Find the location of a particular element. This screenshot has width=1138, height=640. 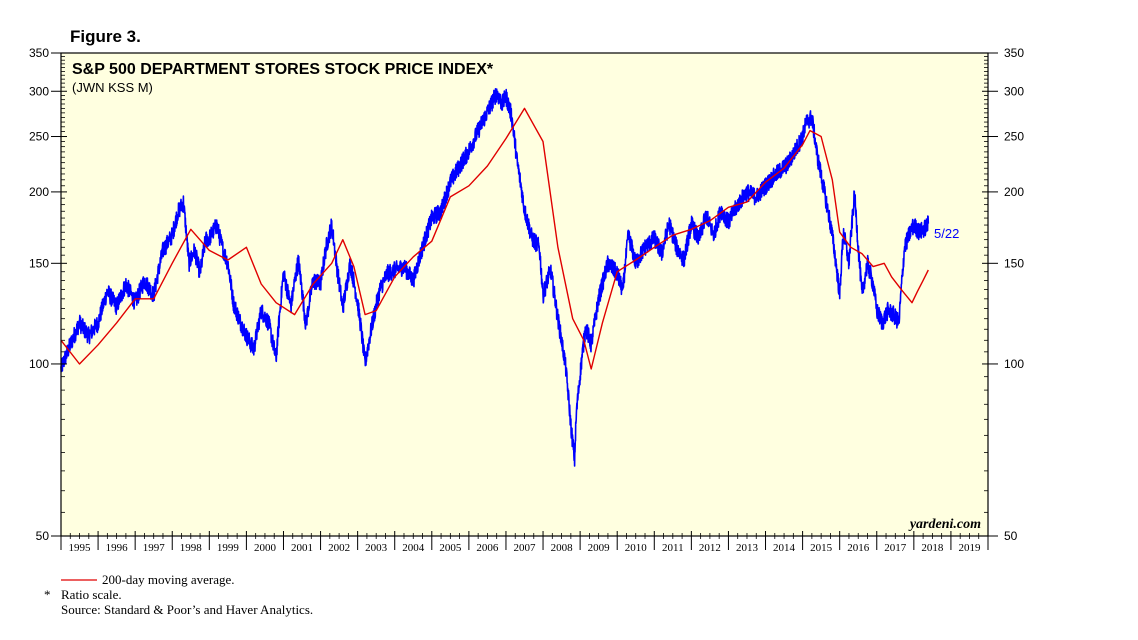

x-tick-label: 2018 is located at coordinates (932, 548).